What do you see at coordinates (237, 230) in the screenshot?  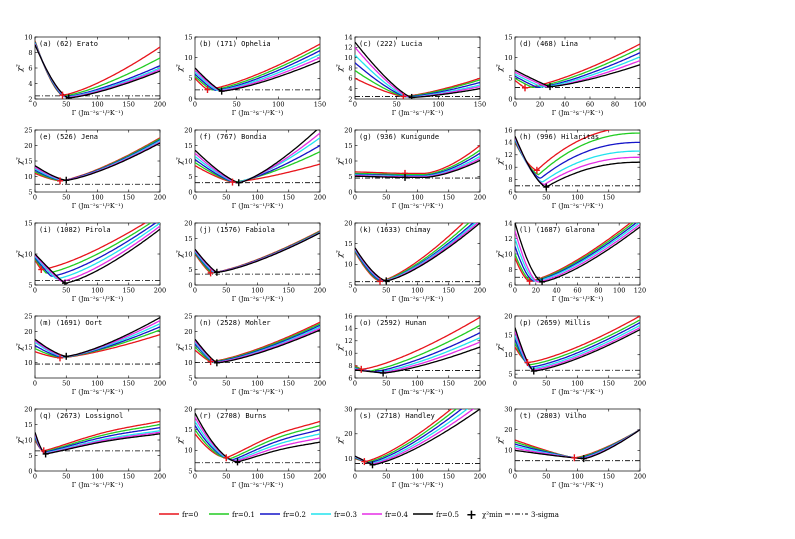 I see `panel-title: (j) (1576) Fabiola` at bounding box center [237, 230].